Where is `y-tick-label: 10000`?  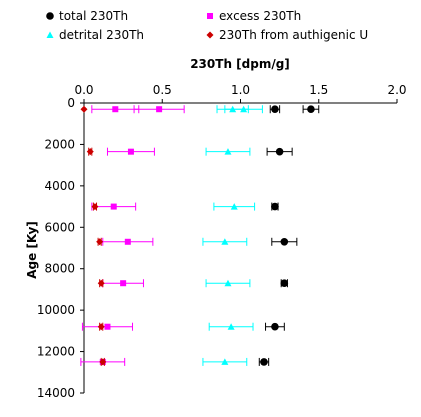
y-tick-label: 10000 is located at coordinates (56, 310).